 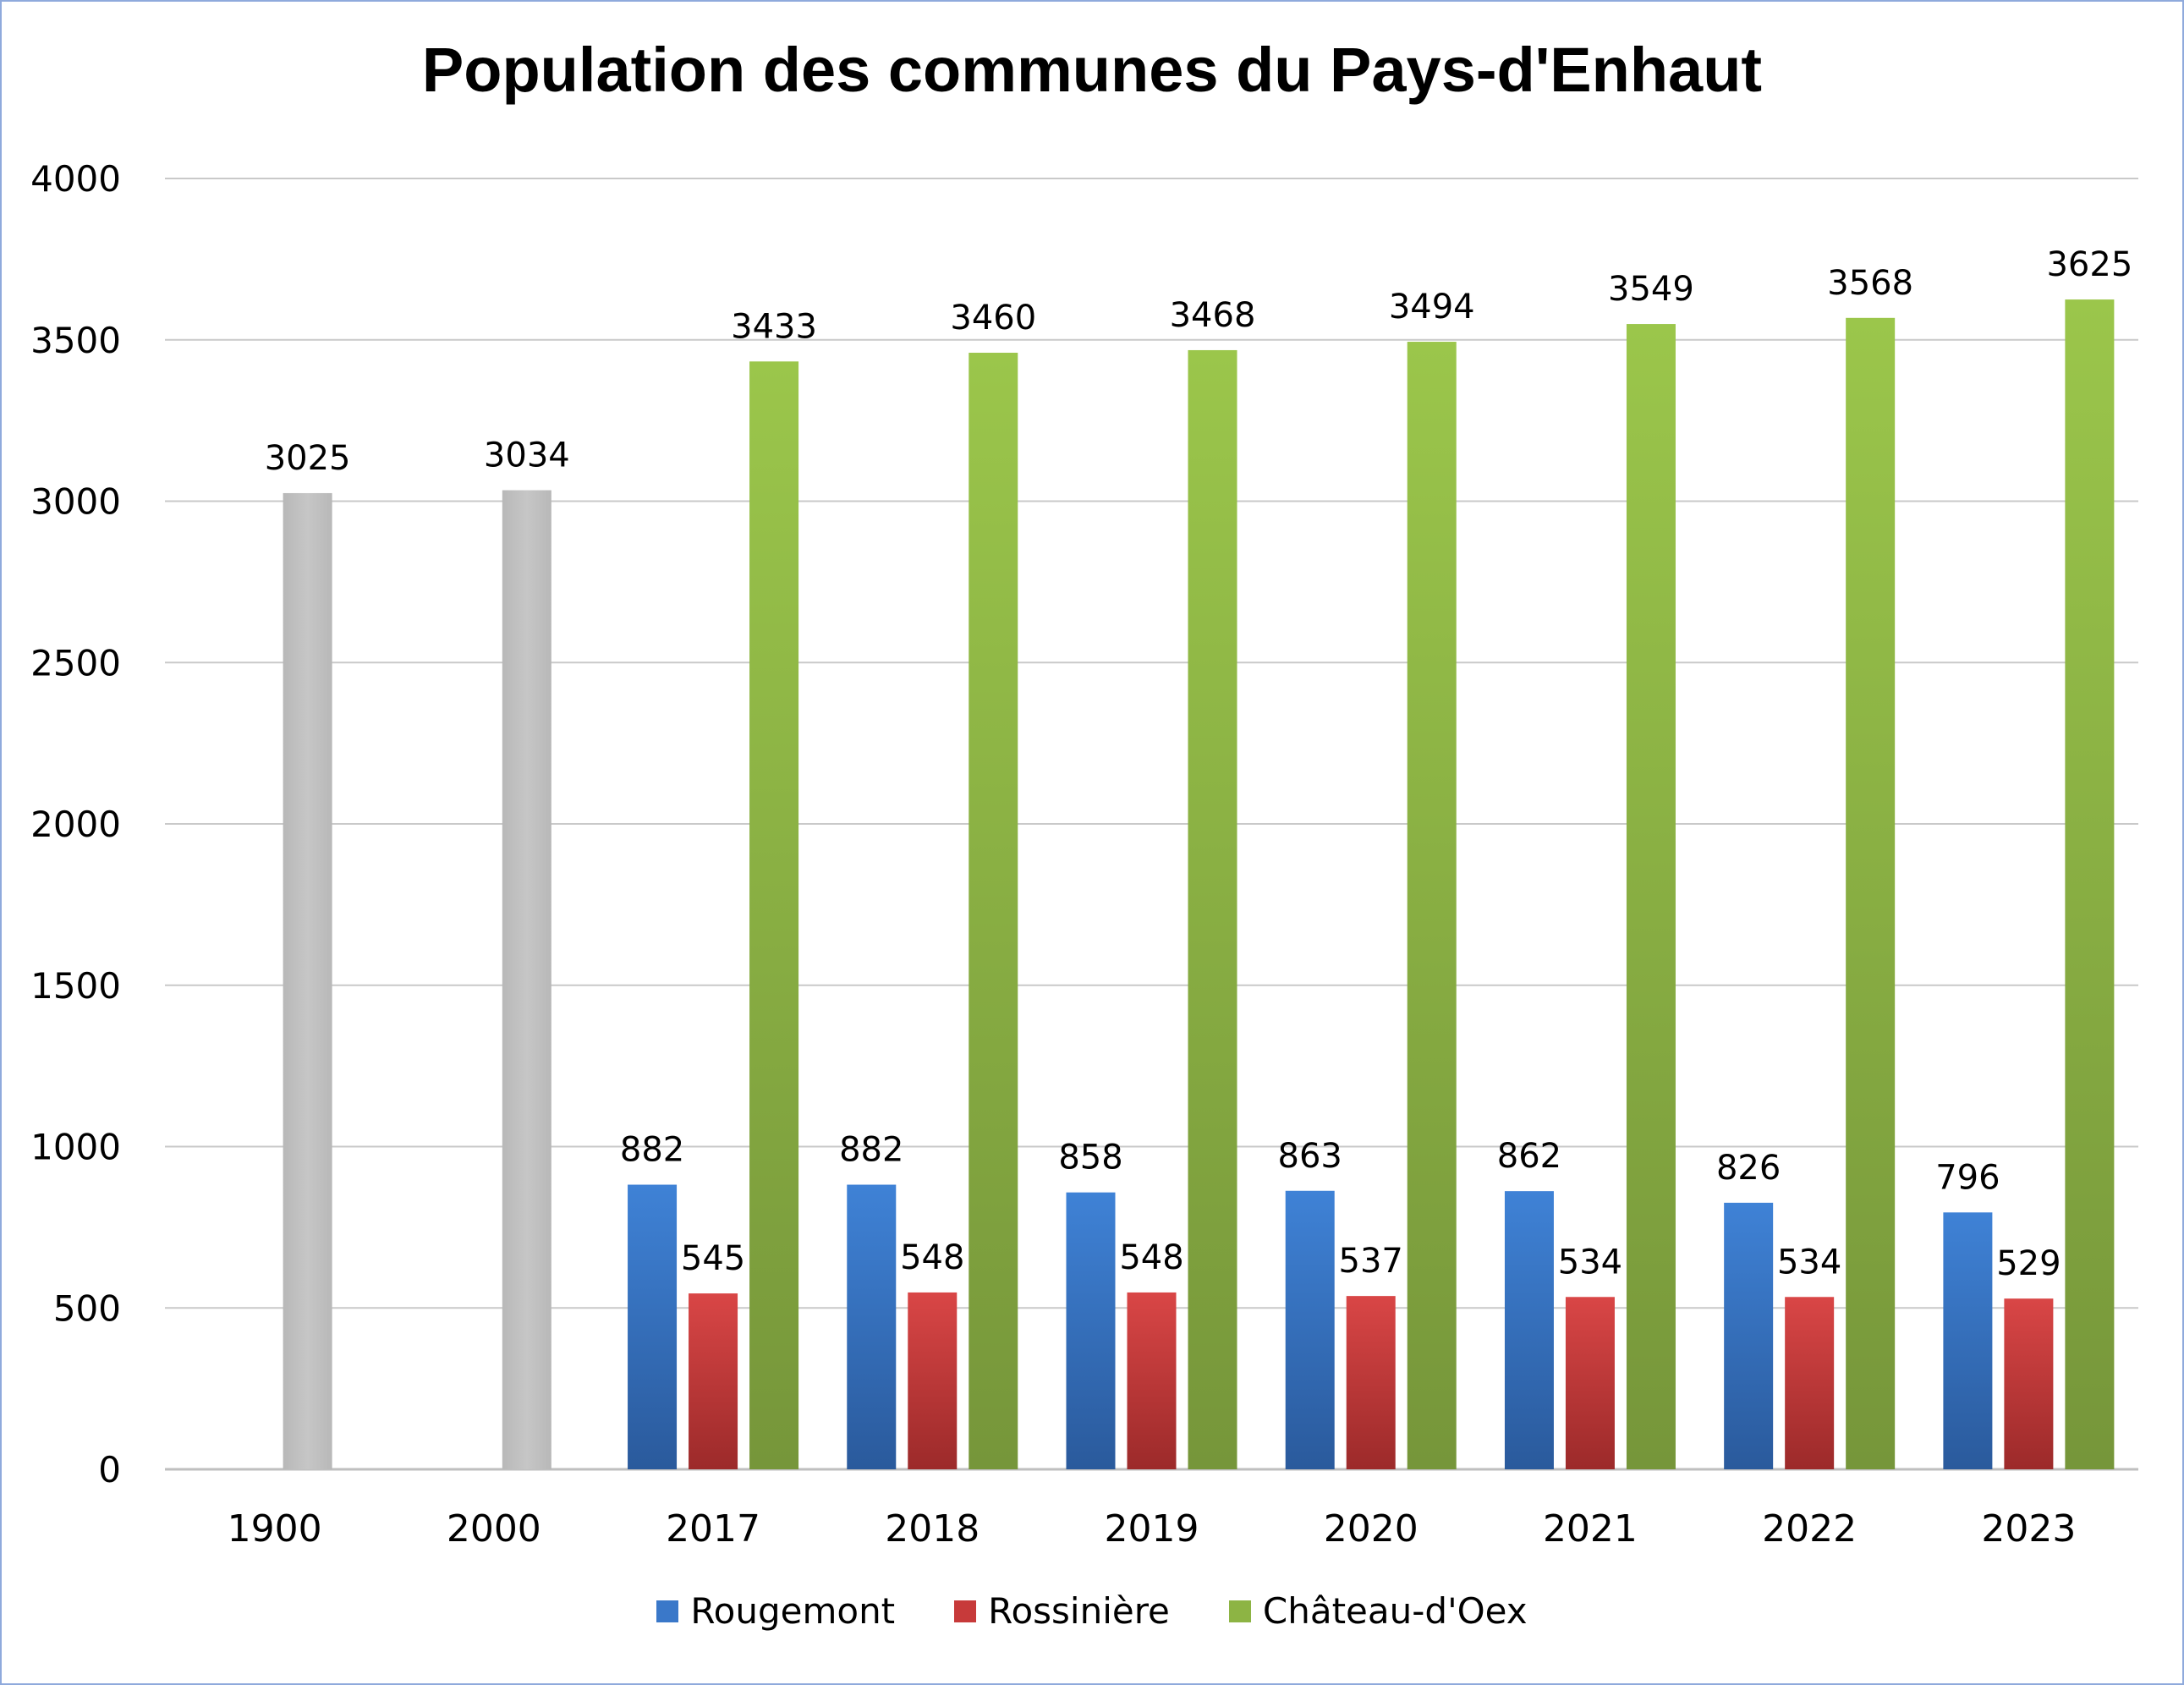 What do you see at coordinates (110, 1469) in the screenshot?
I see `y-tick-label: 0` at bounding box center [110, 1469].